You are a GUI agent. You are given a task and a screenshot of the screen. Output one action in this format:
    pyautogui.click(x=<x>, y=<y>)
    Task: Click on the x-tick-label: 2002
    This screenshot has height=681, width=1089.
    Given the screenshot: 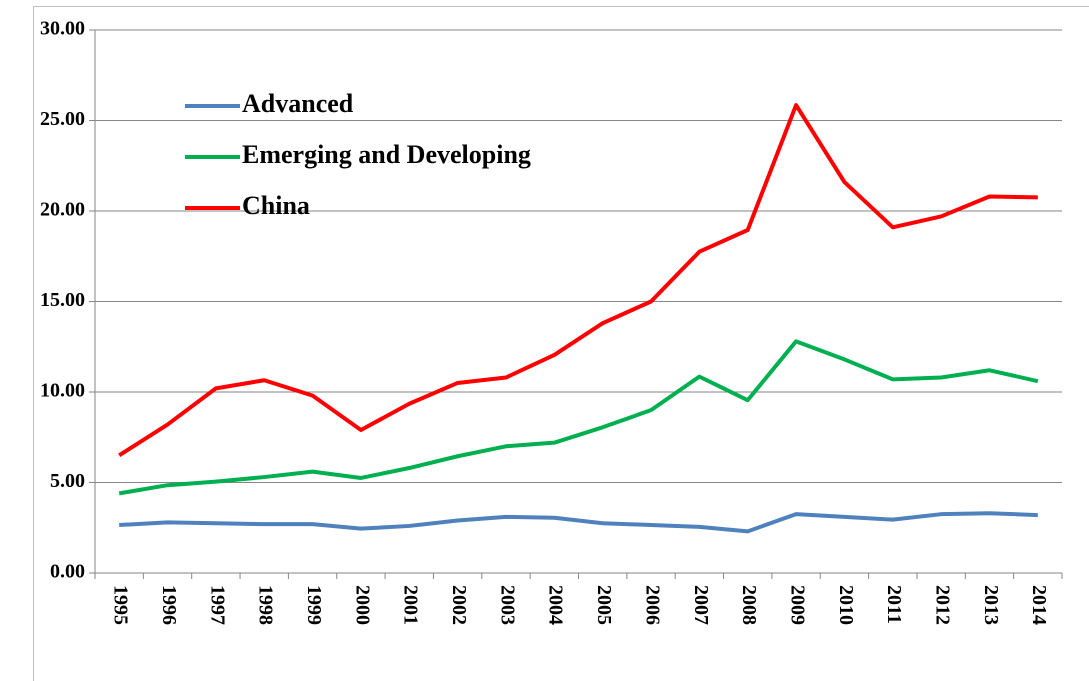 What is the action you would take?
    pyautogui.click(x=459, y=605)
    